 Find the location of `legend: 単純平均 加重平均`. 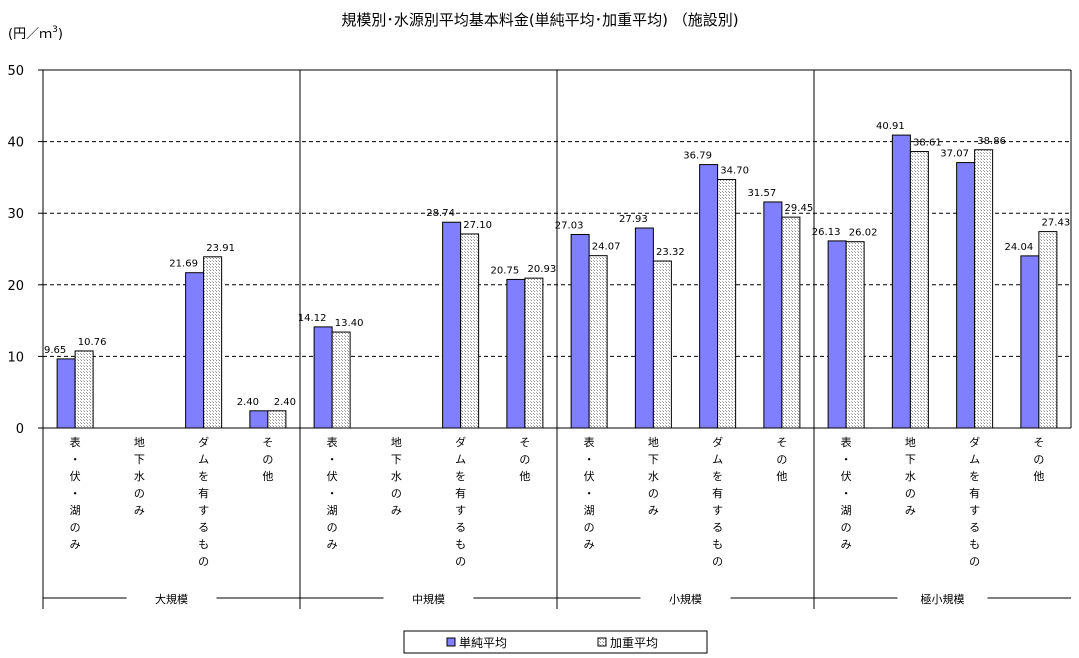

legend: 単純平均 加重平均 is located at coordinates (555, 642).